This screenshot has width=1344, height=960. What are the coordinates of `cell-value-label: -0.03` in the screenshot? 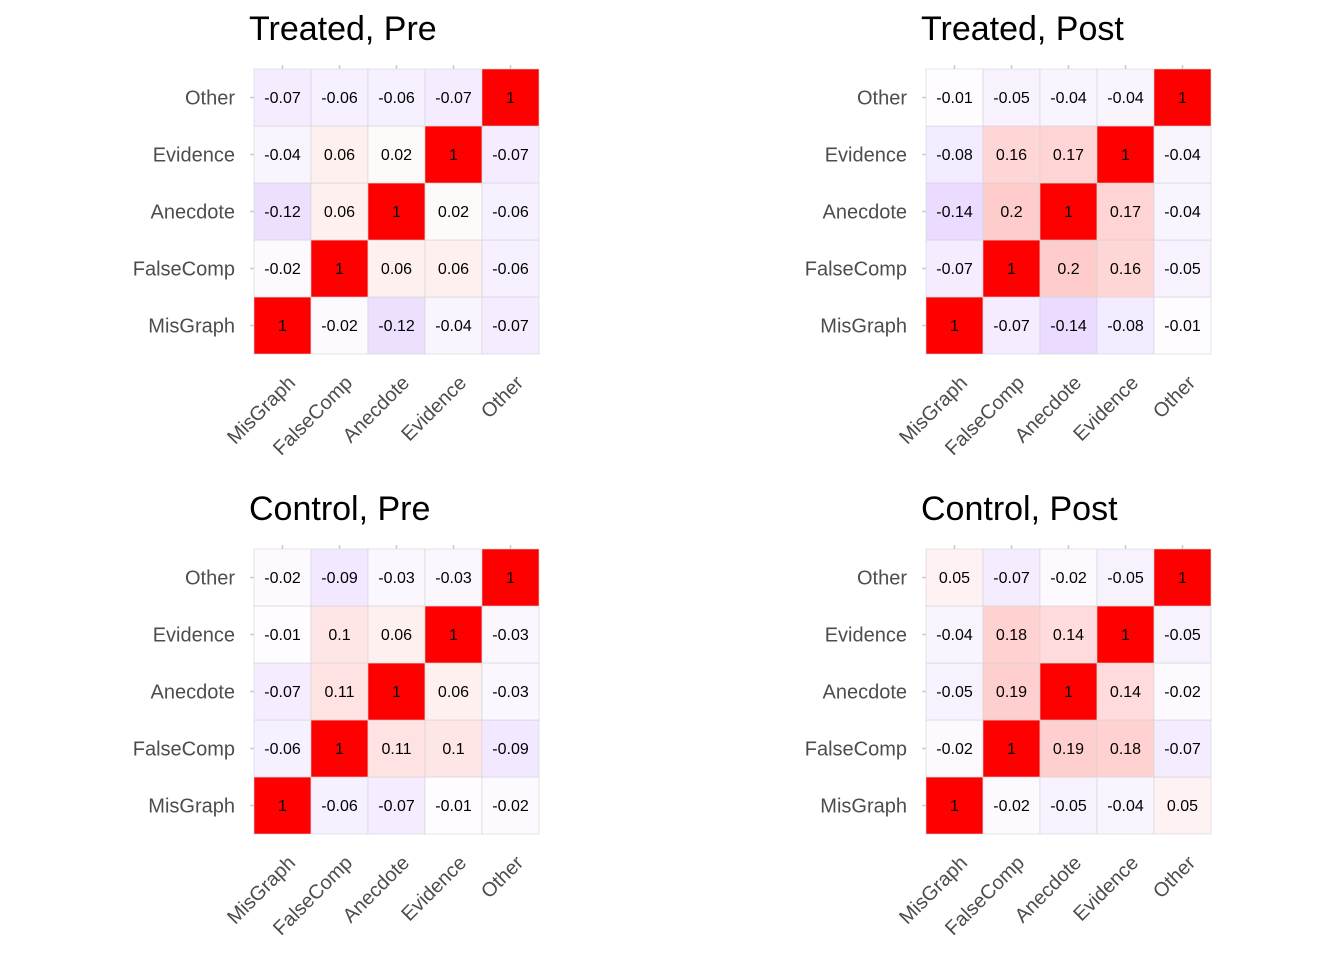 It's located at (510, 635).